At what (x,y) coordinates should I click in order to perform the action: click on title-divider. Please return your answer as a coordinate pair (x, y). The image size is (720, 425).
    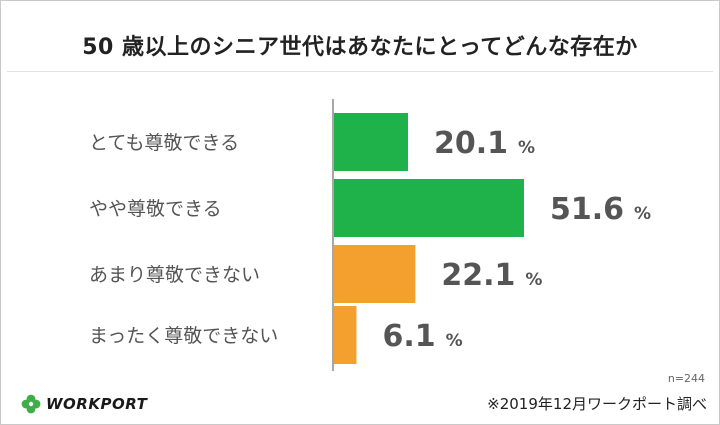
    Looking at the image, I should click on (360, 71).